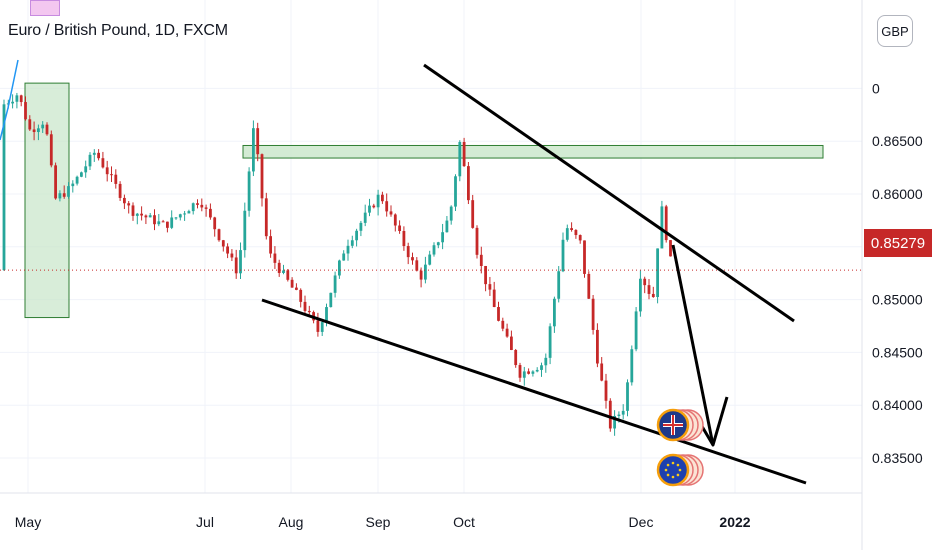 The width and height of the screenshot is (932, 550). I want to click on time-tick-label: Jul, so click(205, 522).